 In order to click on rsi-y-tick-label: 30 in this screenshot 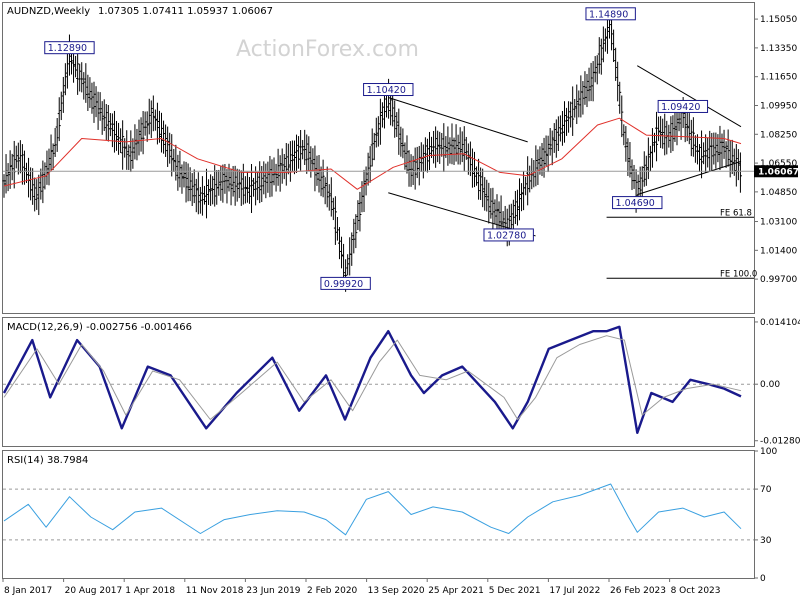, I will do `click(766, 541)`.